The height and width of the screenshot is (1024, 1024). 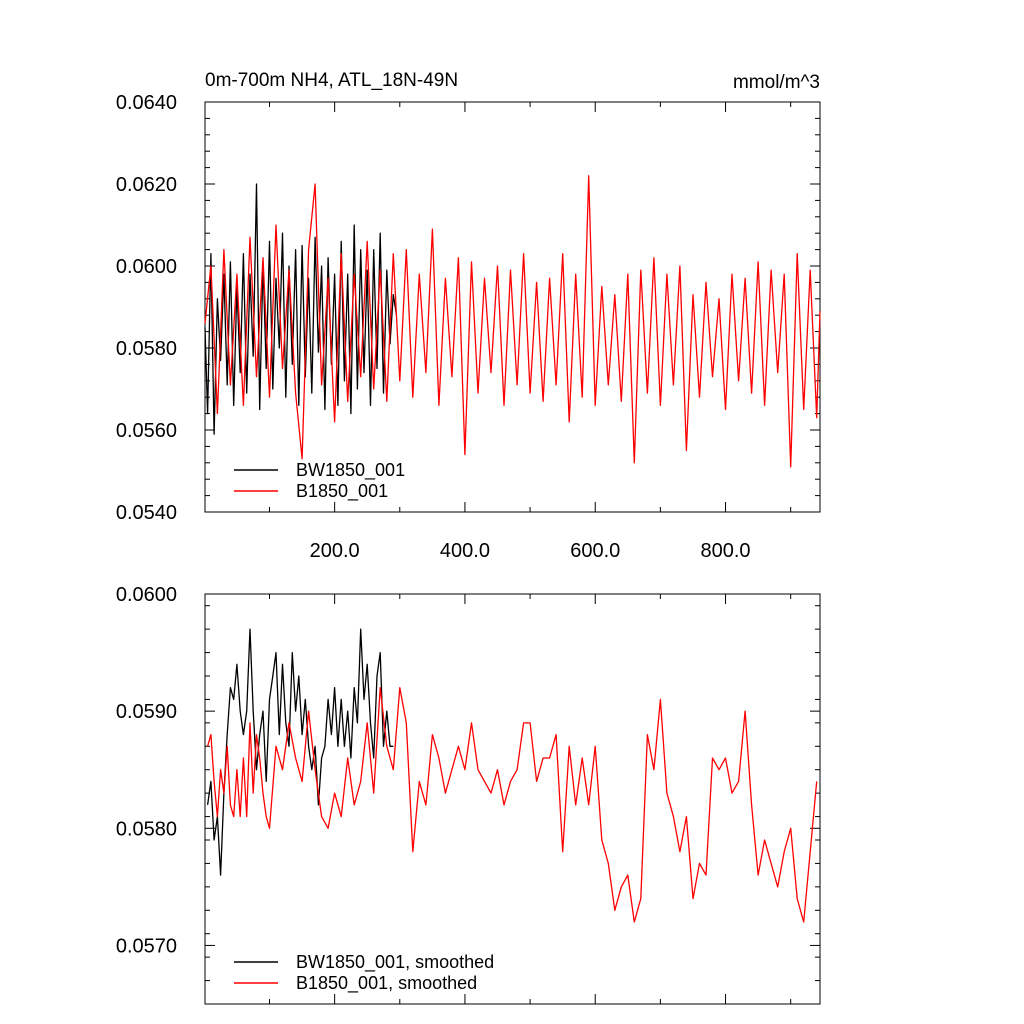 I want to click on x-tick-label: 800.0, so click(x=726, y=551).